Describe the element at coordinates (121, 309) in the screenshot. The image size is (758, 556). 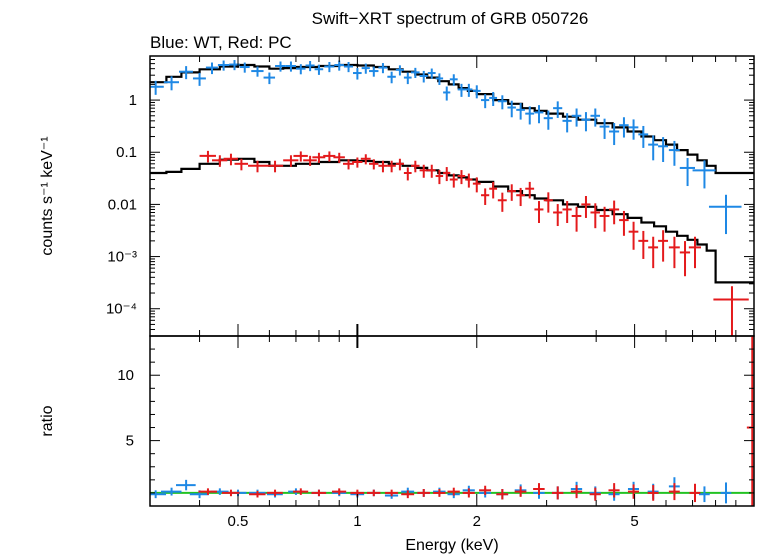
I see `y-tick-label: 10⁻⁴` at that location.